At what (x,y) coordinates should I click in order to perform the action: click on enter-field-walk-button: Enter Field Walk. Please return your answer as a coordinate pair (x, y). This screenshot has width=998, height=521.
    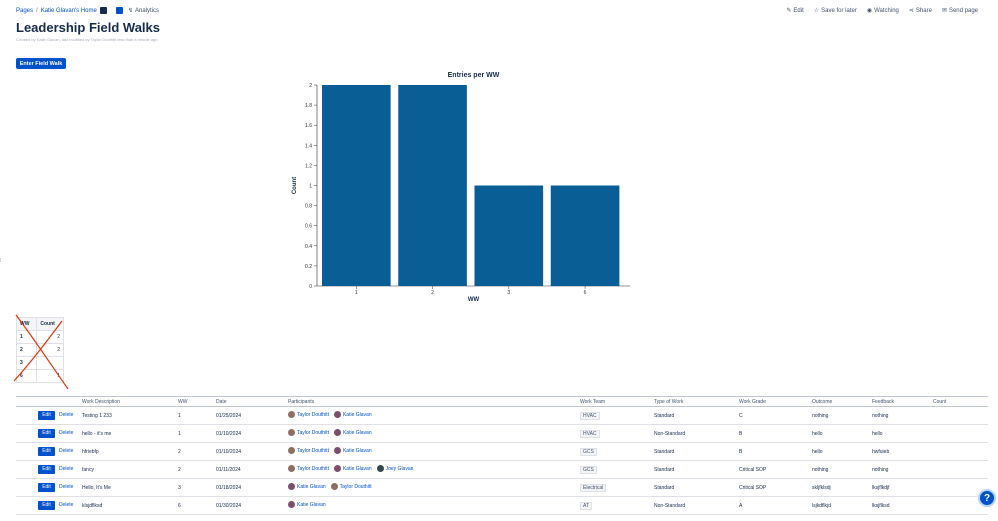
    Looking at the image, I should click on (41, 63).